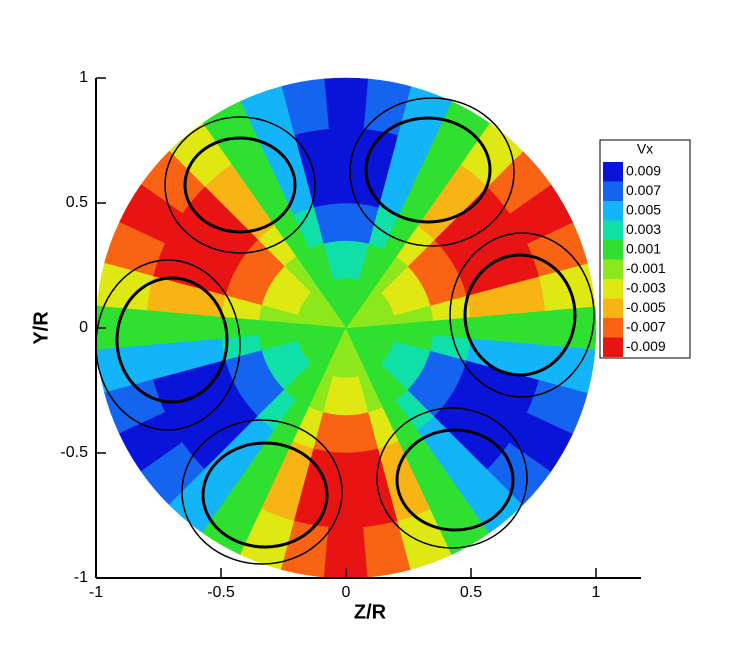 This screenshot has width=732, height=651. Describe the element at coordinates (74, 452) in the screenshot. I see `y-tick-label: -0.5` at that location.